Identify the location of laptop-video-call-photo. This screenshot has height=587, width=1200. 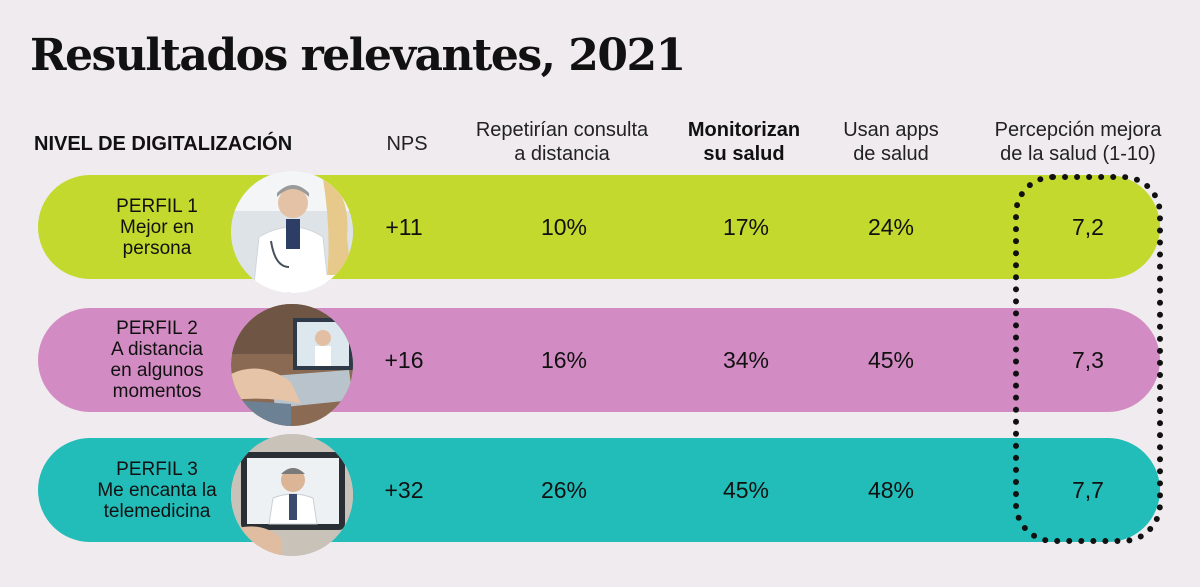
(292, 365).